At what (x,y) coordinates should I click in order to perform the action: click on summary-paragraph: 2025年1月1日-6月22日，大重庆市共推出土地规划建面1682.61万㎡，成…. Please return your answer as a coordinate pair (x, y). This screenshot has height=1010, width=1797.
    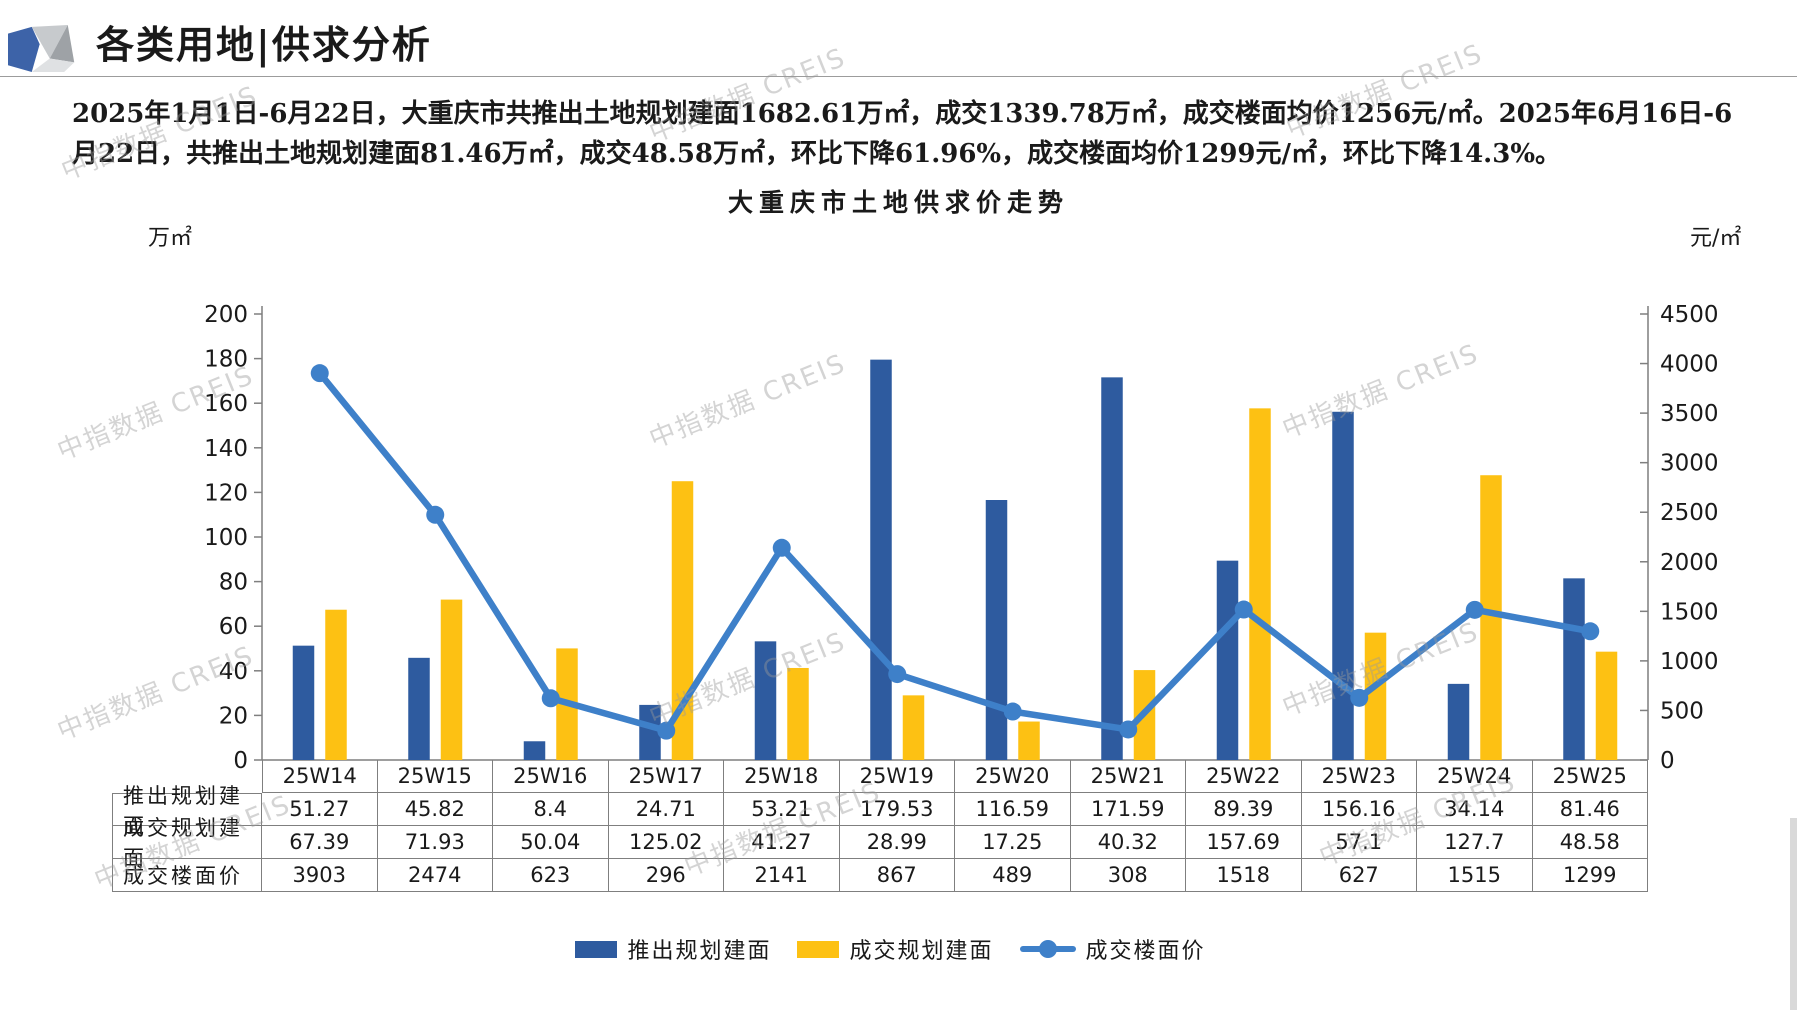
    Looking at the image, I should click on (902, 134).